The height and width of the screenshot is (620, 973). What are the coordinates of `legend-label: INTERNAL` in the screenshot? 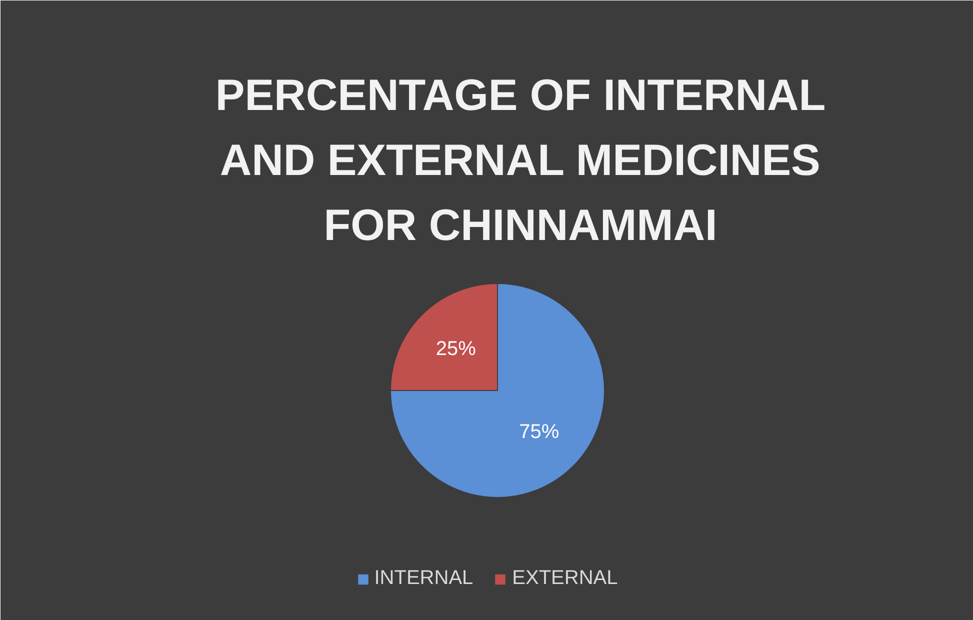 It's located at (424, 578).